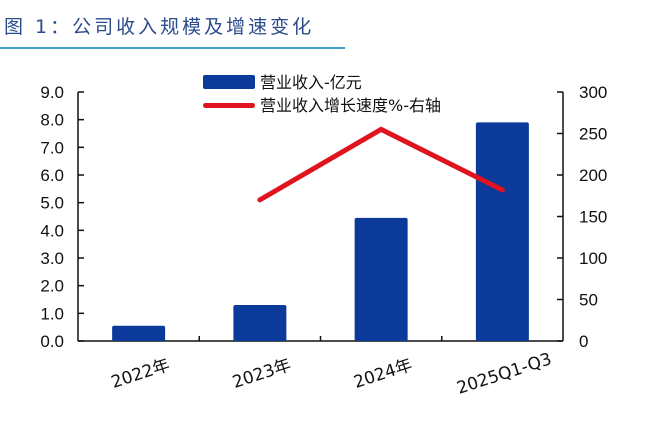 This screenshot has height=422, width=660. What do you see at coordinates (382, 374) in the screenshot?
I see `category-label: 2024年` at bounding box center [382, 374].